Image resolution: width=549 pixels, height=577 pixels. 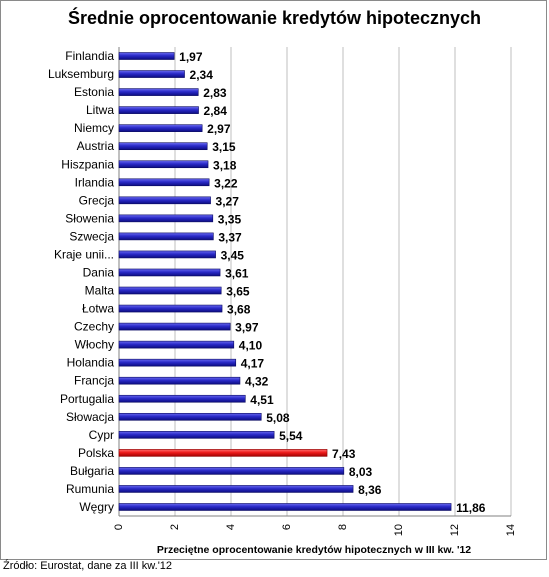 What do you see at coordinates (99, 272) in the screenshot?
I see `category-label: Dania` at bounding box center [99, 272].